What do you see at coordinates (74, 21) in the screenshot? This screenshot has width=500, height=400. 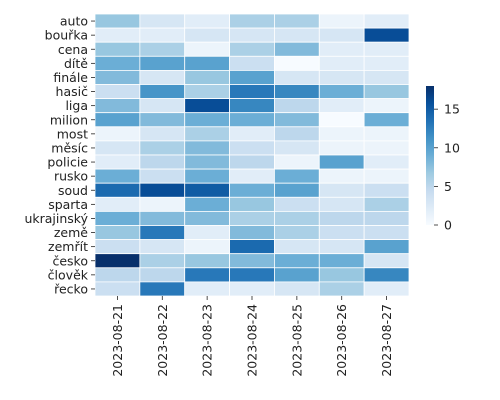 I see `y-tick-label: auto` at bounding box center [74, 21].